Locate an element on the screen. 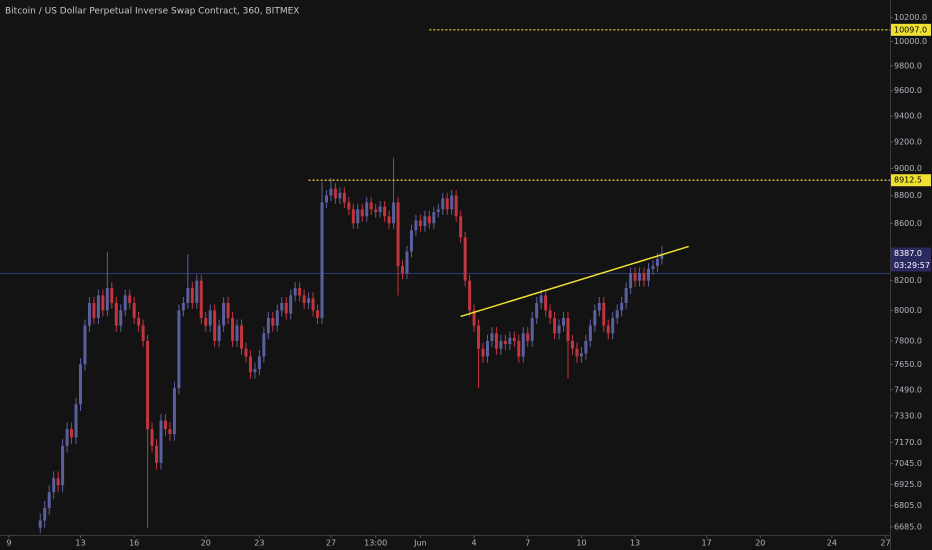  y-tick-label: 7330.0 is located at coordinates (908, 415).